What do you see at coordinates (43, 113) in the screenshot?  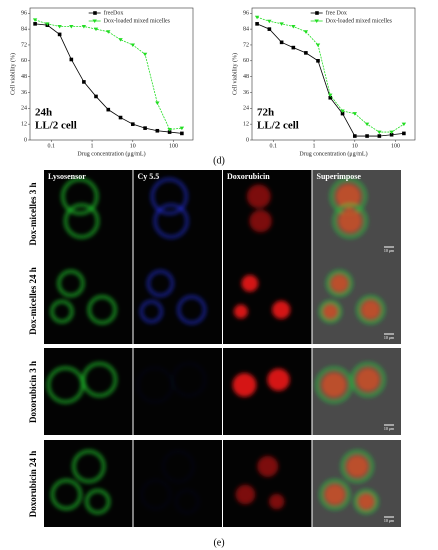 I see `annotation: 24h` at bounding box center [43, 113].